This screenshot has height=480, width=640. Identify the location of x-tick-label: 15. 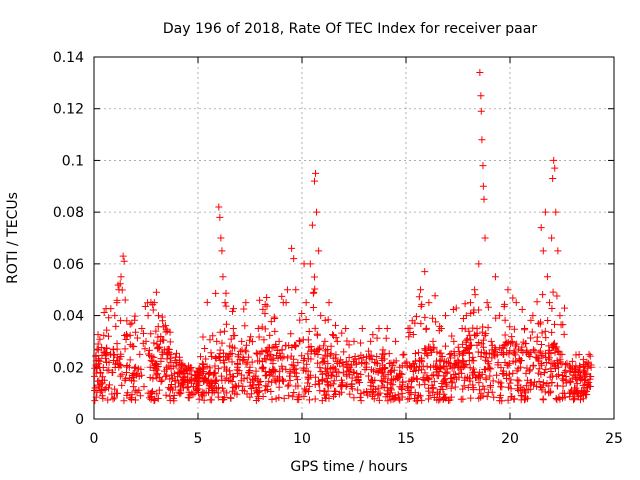
(406, 439).